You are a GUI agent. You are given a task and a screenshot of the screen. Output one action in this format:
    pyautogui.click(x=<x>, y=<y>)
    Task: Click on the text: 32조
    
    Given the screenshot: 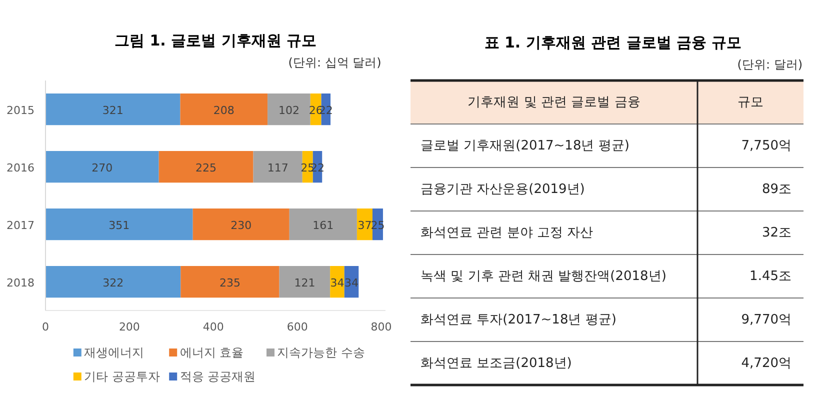 What is the action you would take?
    pyautogui.click(x=777, y=232)
    